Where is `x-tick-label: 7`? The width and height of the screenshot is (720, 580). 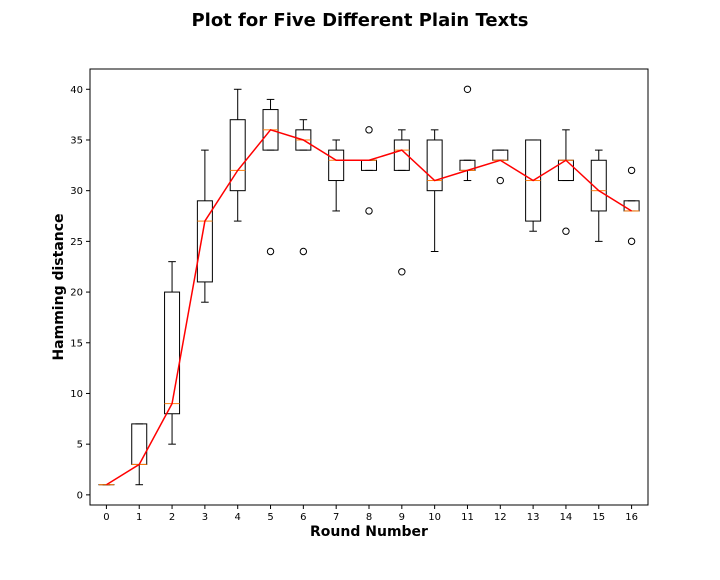 x-tick-label: 7 is located at coordinates (336, 517).